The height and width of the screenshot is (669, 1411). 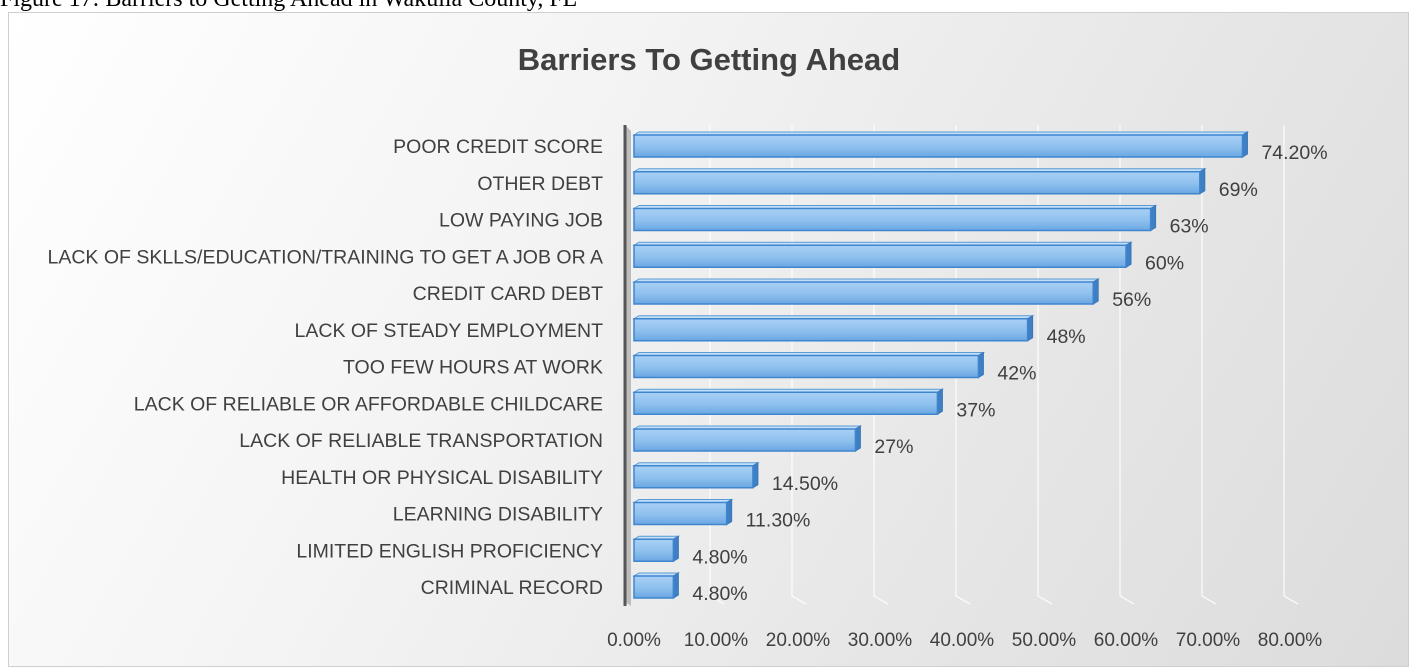 I want to click on data-label: 74.20%, so click(x=1294, y=153).